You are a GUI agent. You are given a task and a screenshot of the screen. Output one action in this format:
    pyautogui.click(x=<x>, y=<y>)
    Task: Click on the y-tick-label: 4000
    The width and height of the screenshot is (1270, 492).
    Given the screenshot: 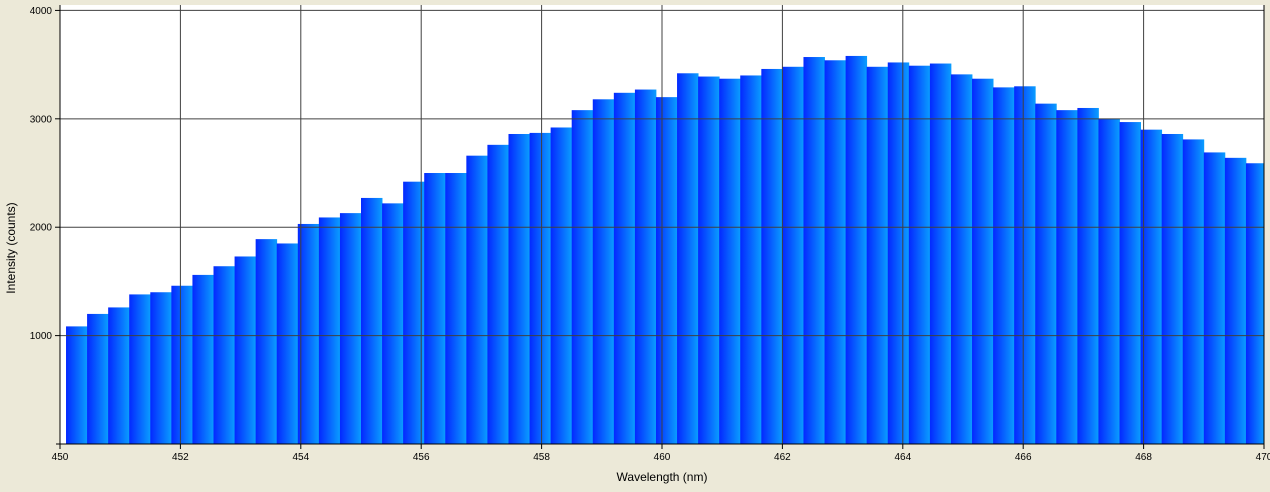 What is the action you would take?
    pyautogui.click(x=41, y=11)
    